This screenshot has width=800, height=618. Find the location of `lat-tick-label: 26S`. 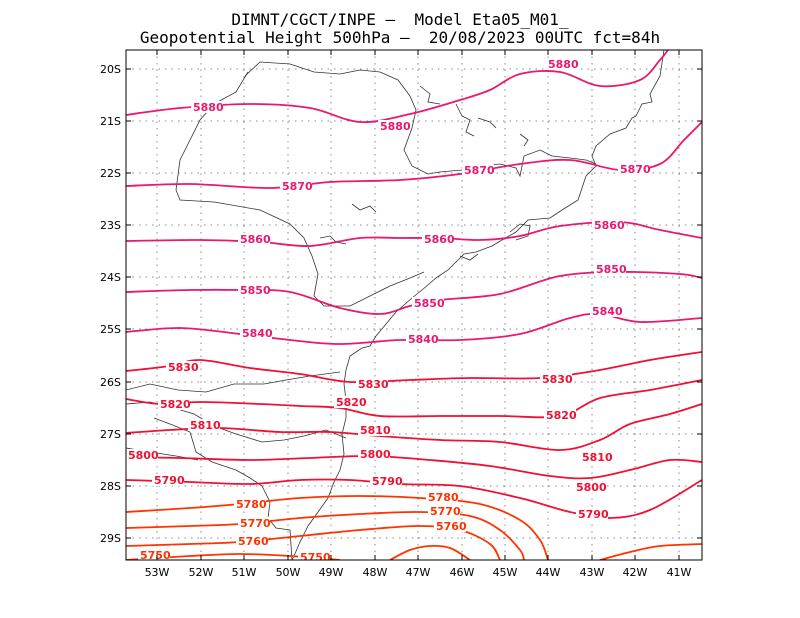

lat-tick-label: 26S is located at coordinates (110, 382).